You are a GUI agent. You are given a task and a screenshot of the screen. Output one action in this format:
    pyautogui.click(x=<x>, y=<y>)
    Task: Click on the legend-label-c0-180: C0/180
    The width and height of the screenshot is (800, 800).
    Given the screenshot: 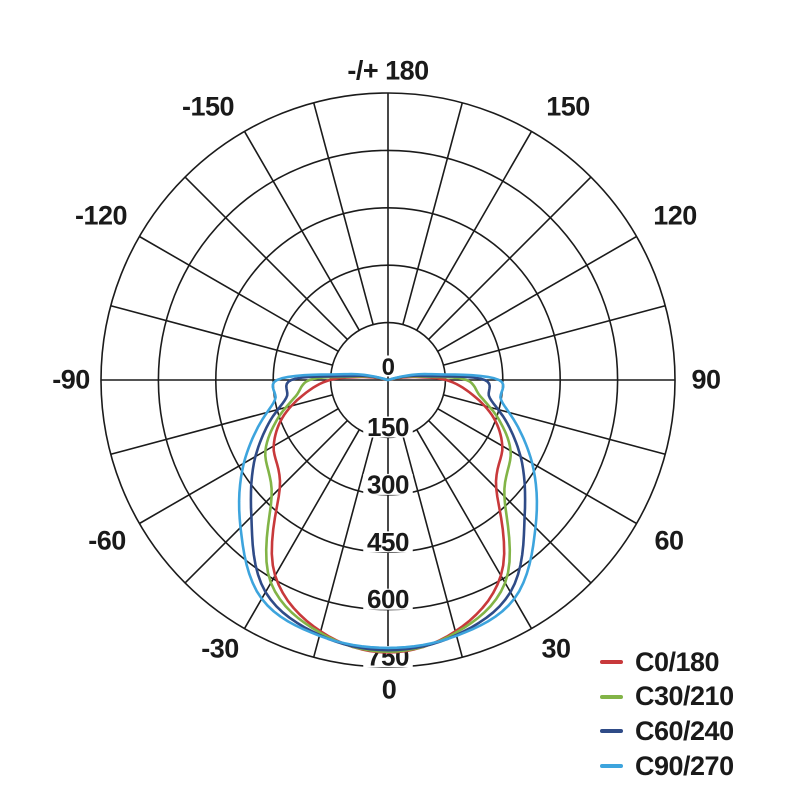 What is the action you would take?
    pyautogui.click(x=677, y=661)
    